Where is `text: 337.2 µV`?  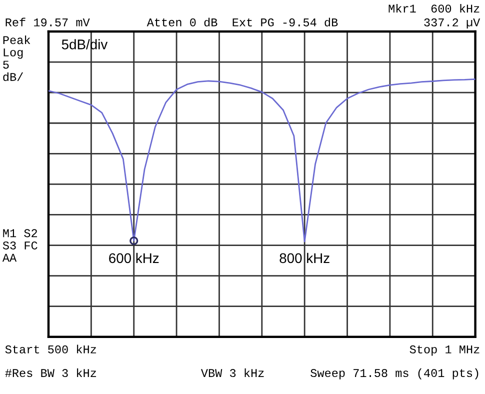 text: 337.2 µV is located at coordinates (452, 23).